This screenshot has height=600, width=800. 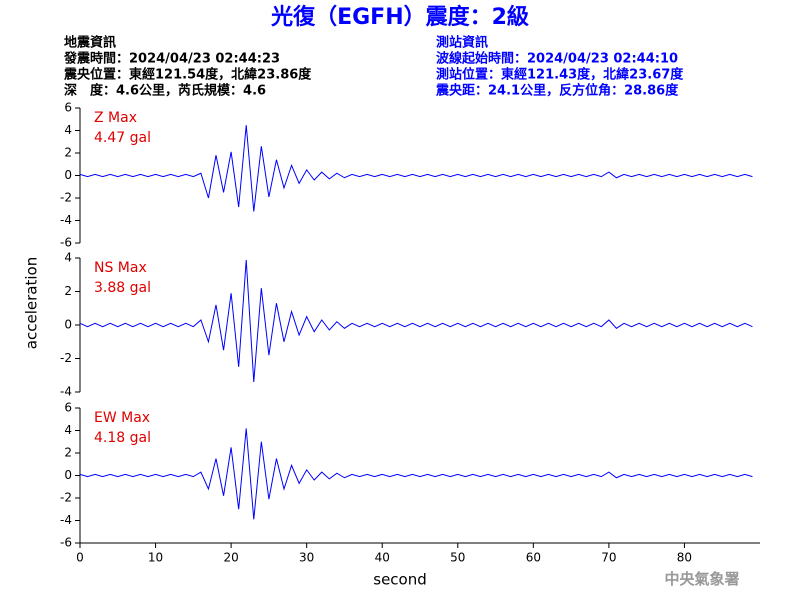 What do you see at coordinates (701, 579) in the screenshot?
I see `watermark: 中央氣象署` at bounding box center [701, 579].